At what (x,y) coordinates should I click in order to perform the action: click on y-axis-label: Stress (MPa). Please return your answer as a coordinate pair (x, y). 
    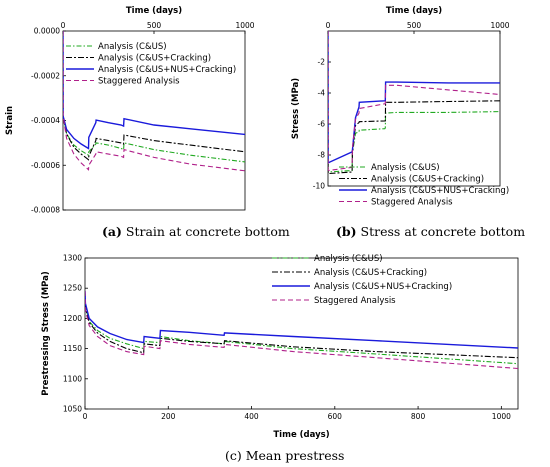
    Looking at the image, I should click on (296, 108).